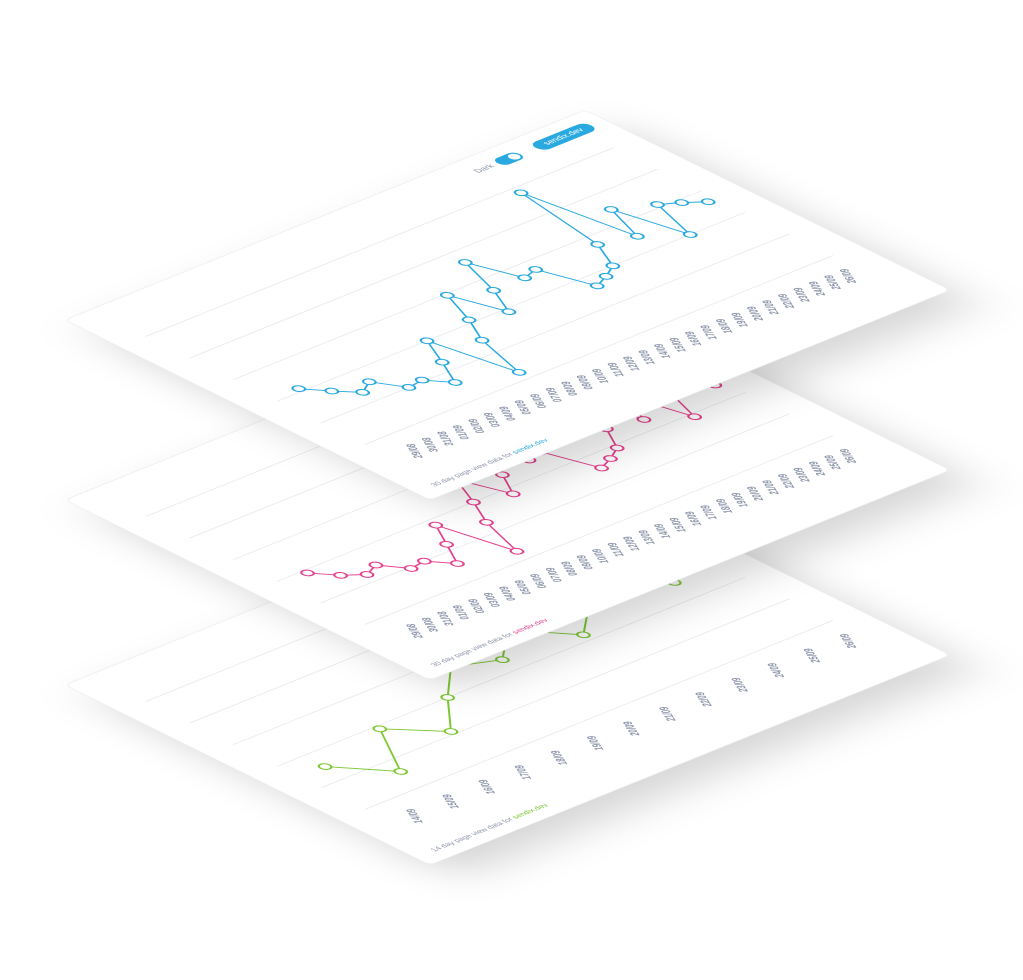 The image size is (1023, 980). Describe the element at coordinates (514, 156) in the screenshot. I see `toggle-knob` at that location.